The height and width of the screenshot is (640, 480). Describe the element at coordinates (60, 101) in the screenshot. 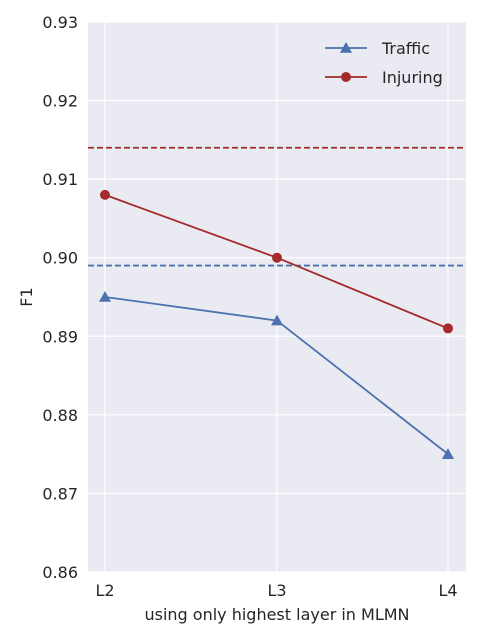

I see `y-tick-label: 0.92` at that location.